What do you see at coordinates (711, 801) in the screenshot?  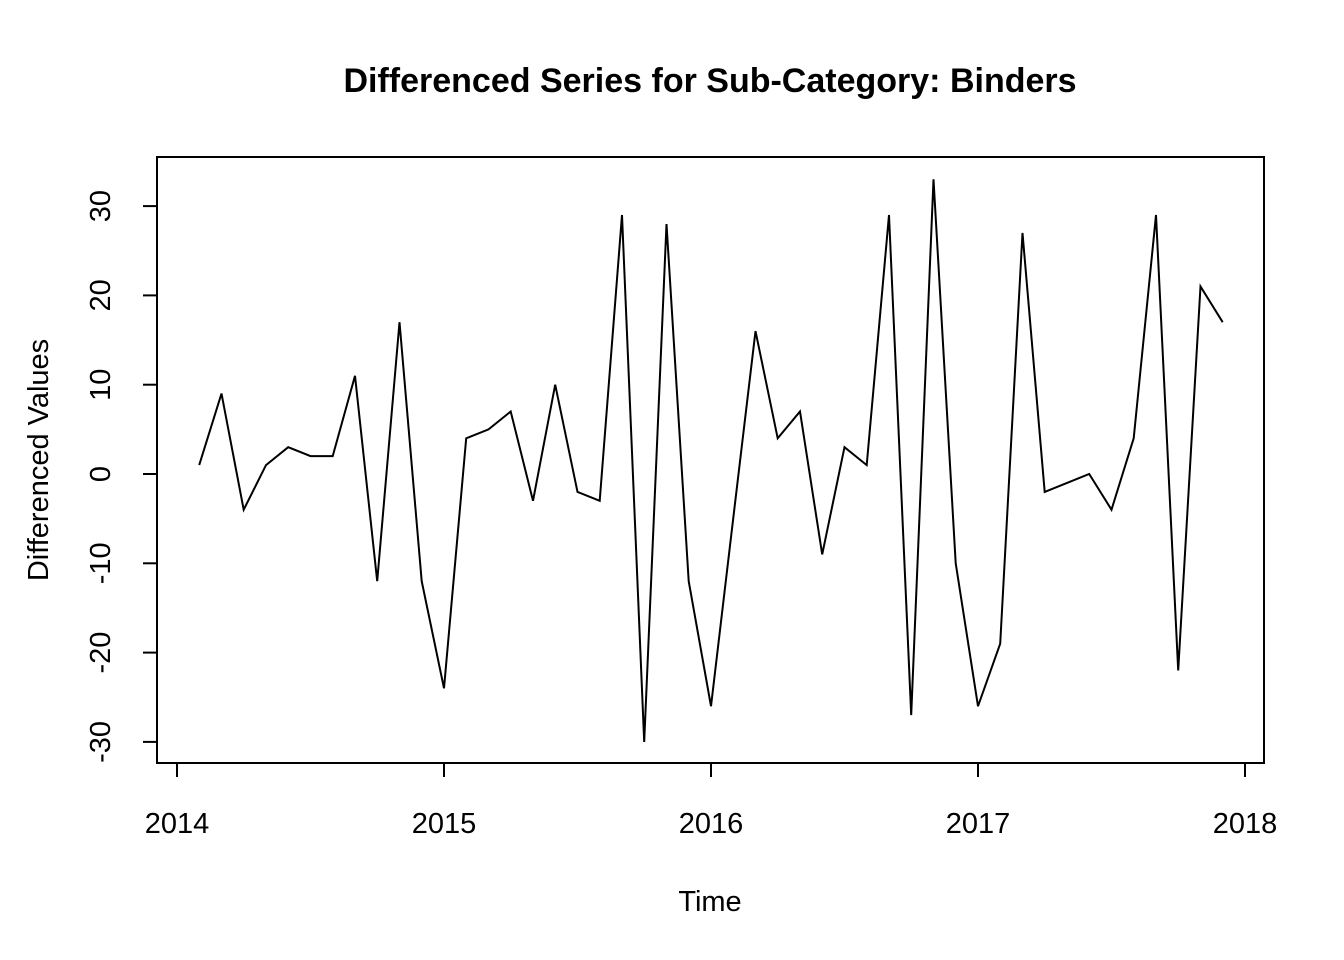 I see `x-axis: 2014 2015 2016 2017 2018` at bounding box center [711, 801].